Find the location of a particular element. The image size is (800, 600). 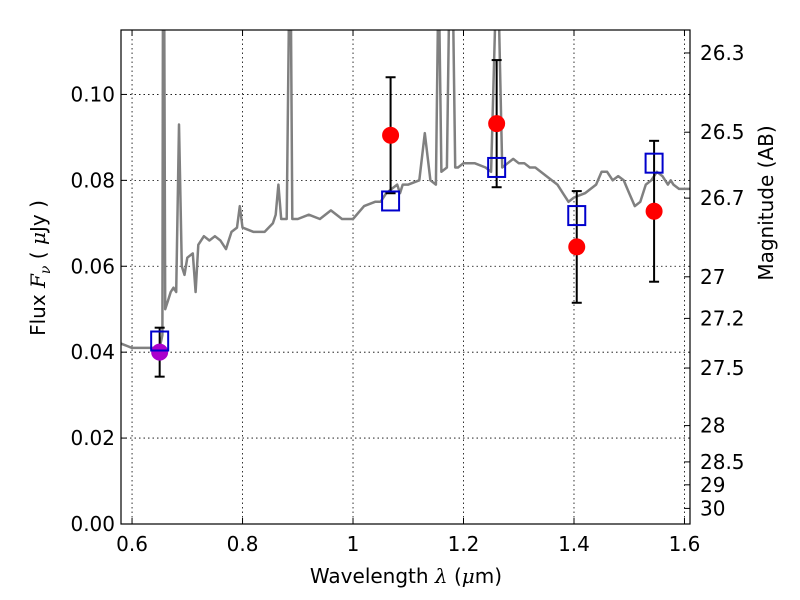

right-tick-label: 27.2 is located at coordinates (722, 318).